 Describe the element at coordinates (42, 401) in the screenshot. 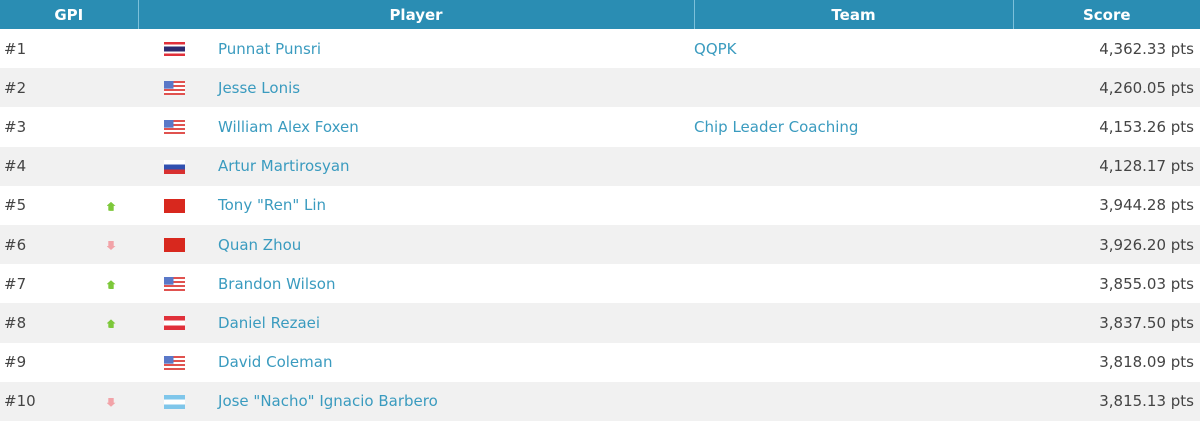

I see `rank: #10` at that location.